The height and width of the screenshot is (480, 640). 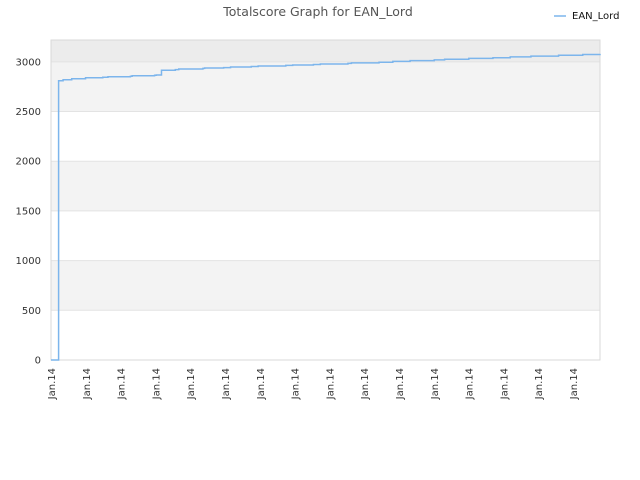 I want to click on y-tick-label: 2500, so click(x=28, y=112).